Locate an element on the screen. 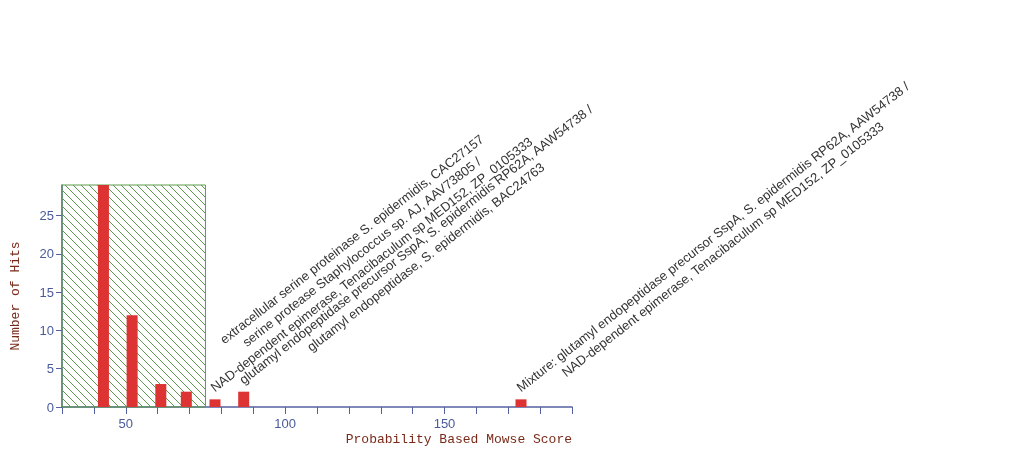 The height and width of the screenshot is (454, 1029). x-tick-label: 150 is located at coordinates (444, 423).